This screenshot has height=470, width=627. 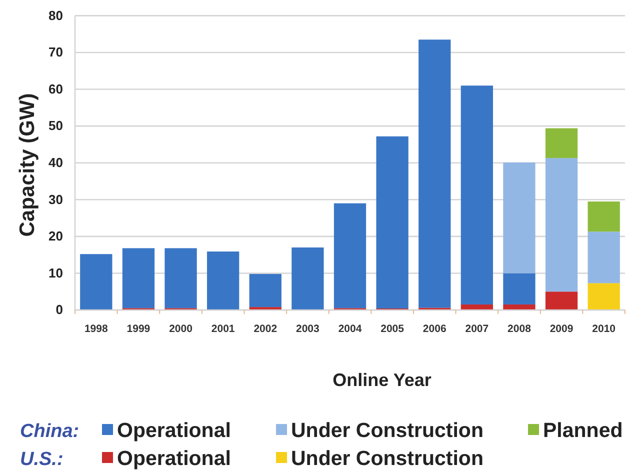 I want to click on x-tick-label: 2001, so click(x=223, y=329).